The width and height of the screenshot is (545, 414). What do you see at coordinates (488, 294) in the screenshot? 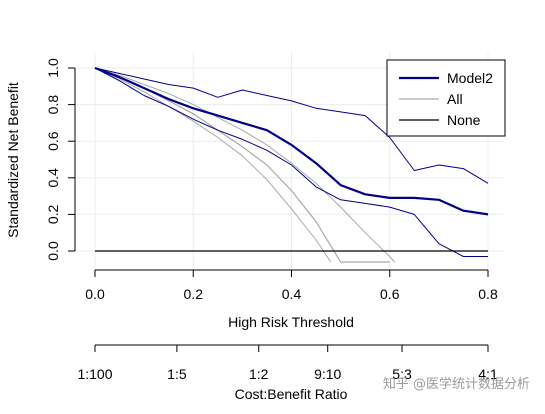
I see `x-tick-label-4: 0.8` at bounding box center [488, 294].